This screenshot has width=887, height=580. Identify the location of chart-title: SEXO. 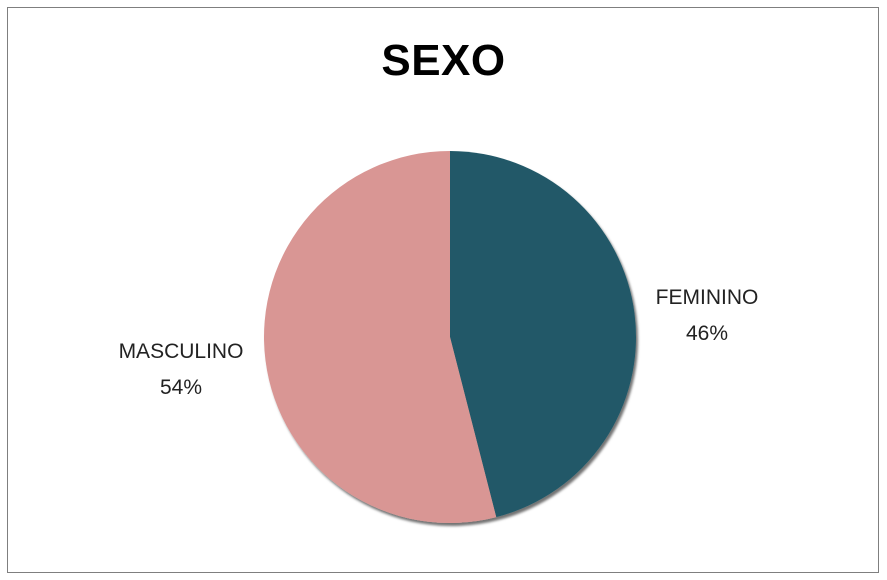
(443, 60).